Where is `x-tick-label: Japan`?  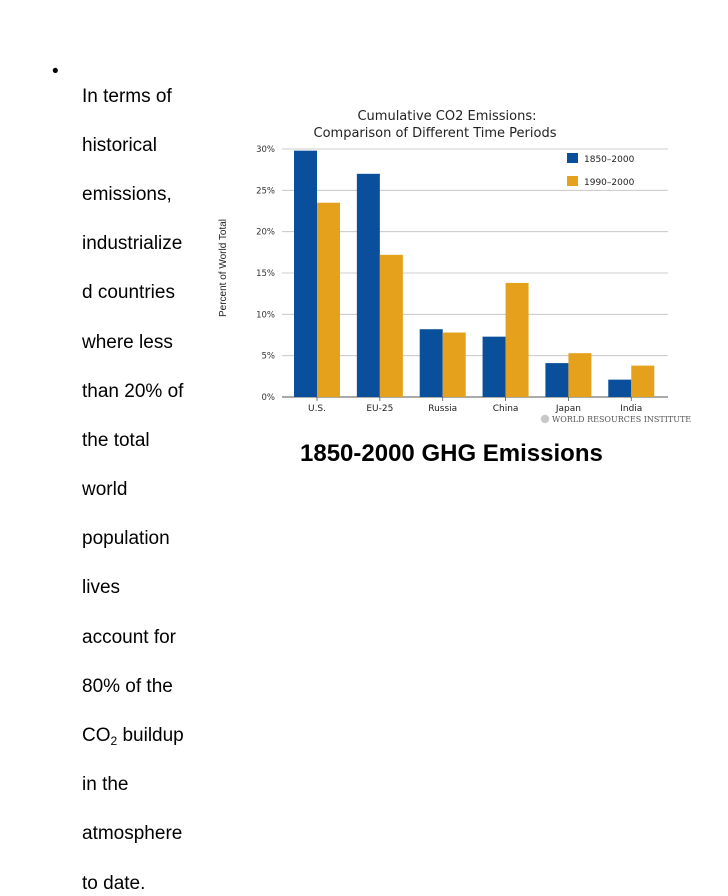
x-tick-label: Japan is located at coordinates (568, 409).